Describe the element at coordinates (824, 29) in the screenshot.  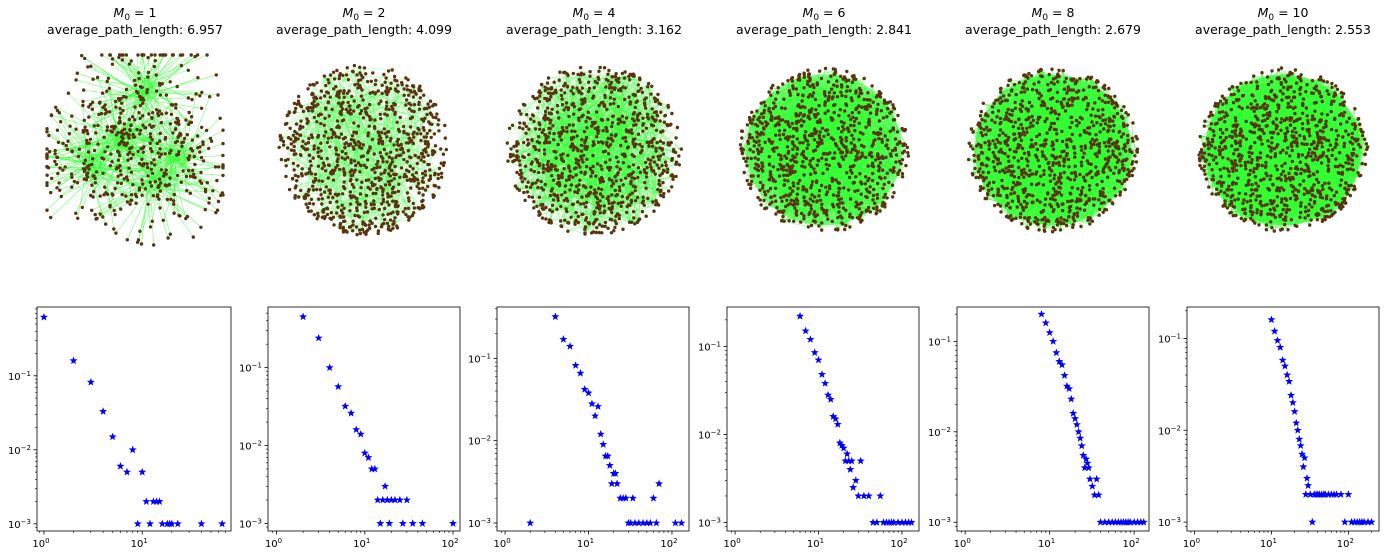
I see `network-title-metric: average_path_length: 2.841` at that location.